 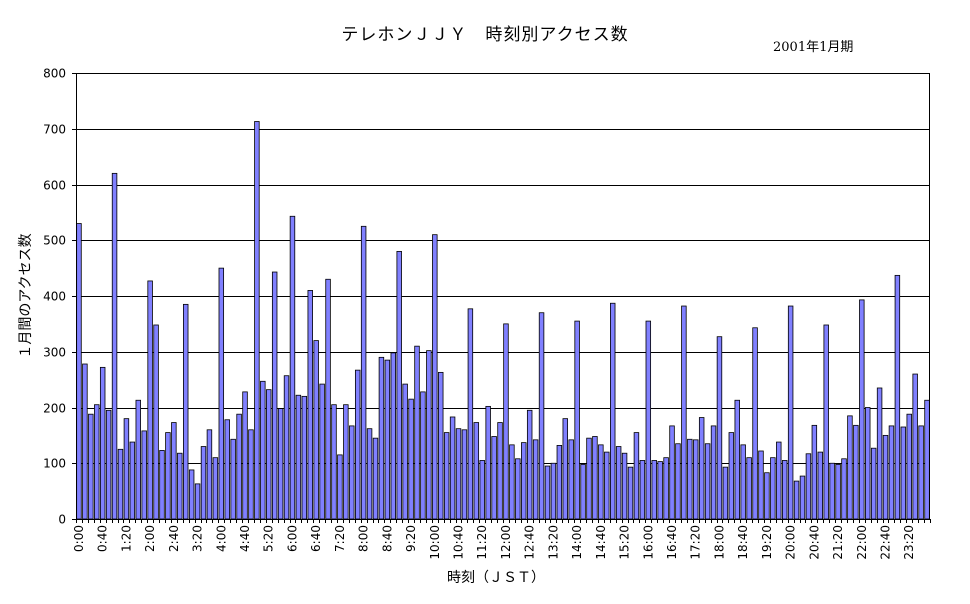 What do you see at coordinates (269, 538) in the screenshot?
I see `x-tick-label-8: 5:20` at bounding box center [269, 538].